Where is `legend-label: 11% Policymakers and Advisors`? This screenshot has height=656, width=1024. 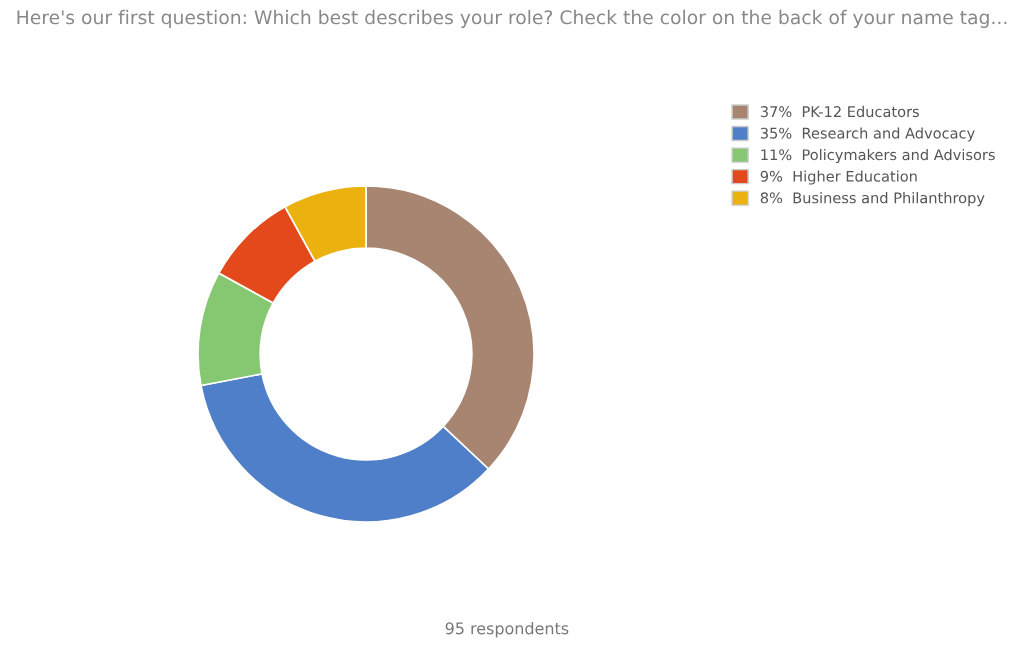 legend-label: 11% Policymakers and Advisors is located at coordinates (878, 156).